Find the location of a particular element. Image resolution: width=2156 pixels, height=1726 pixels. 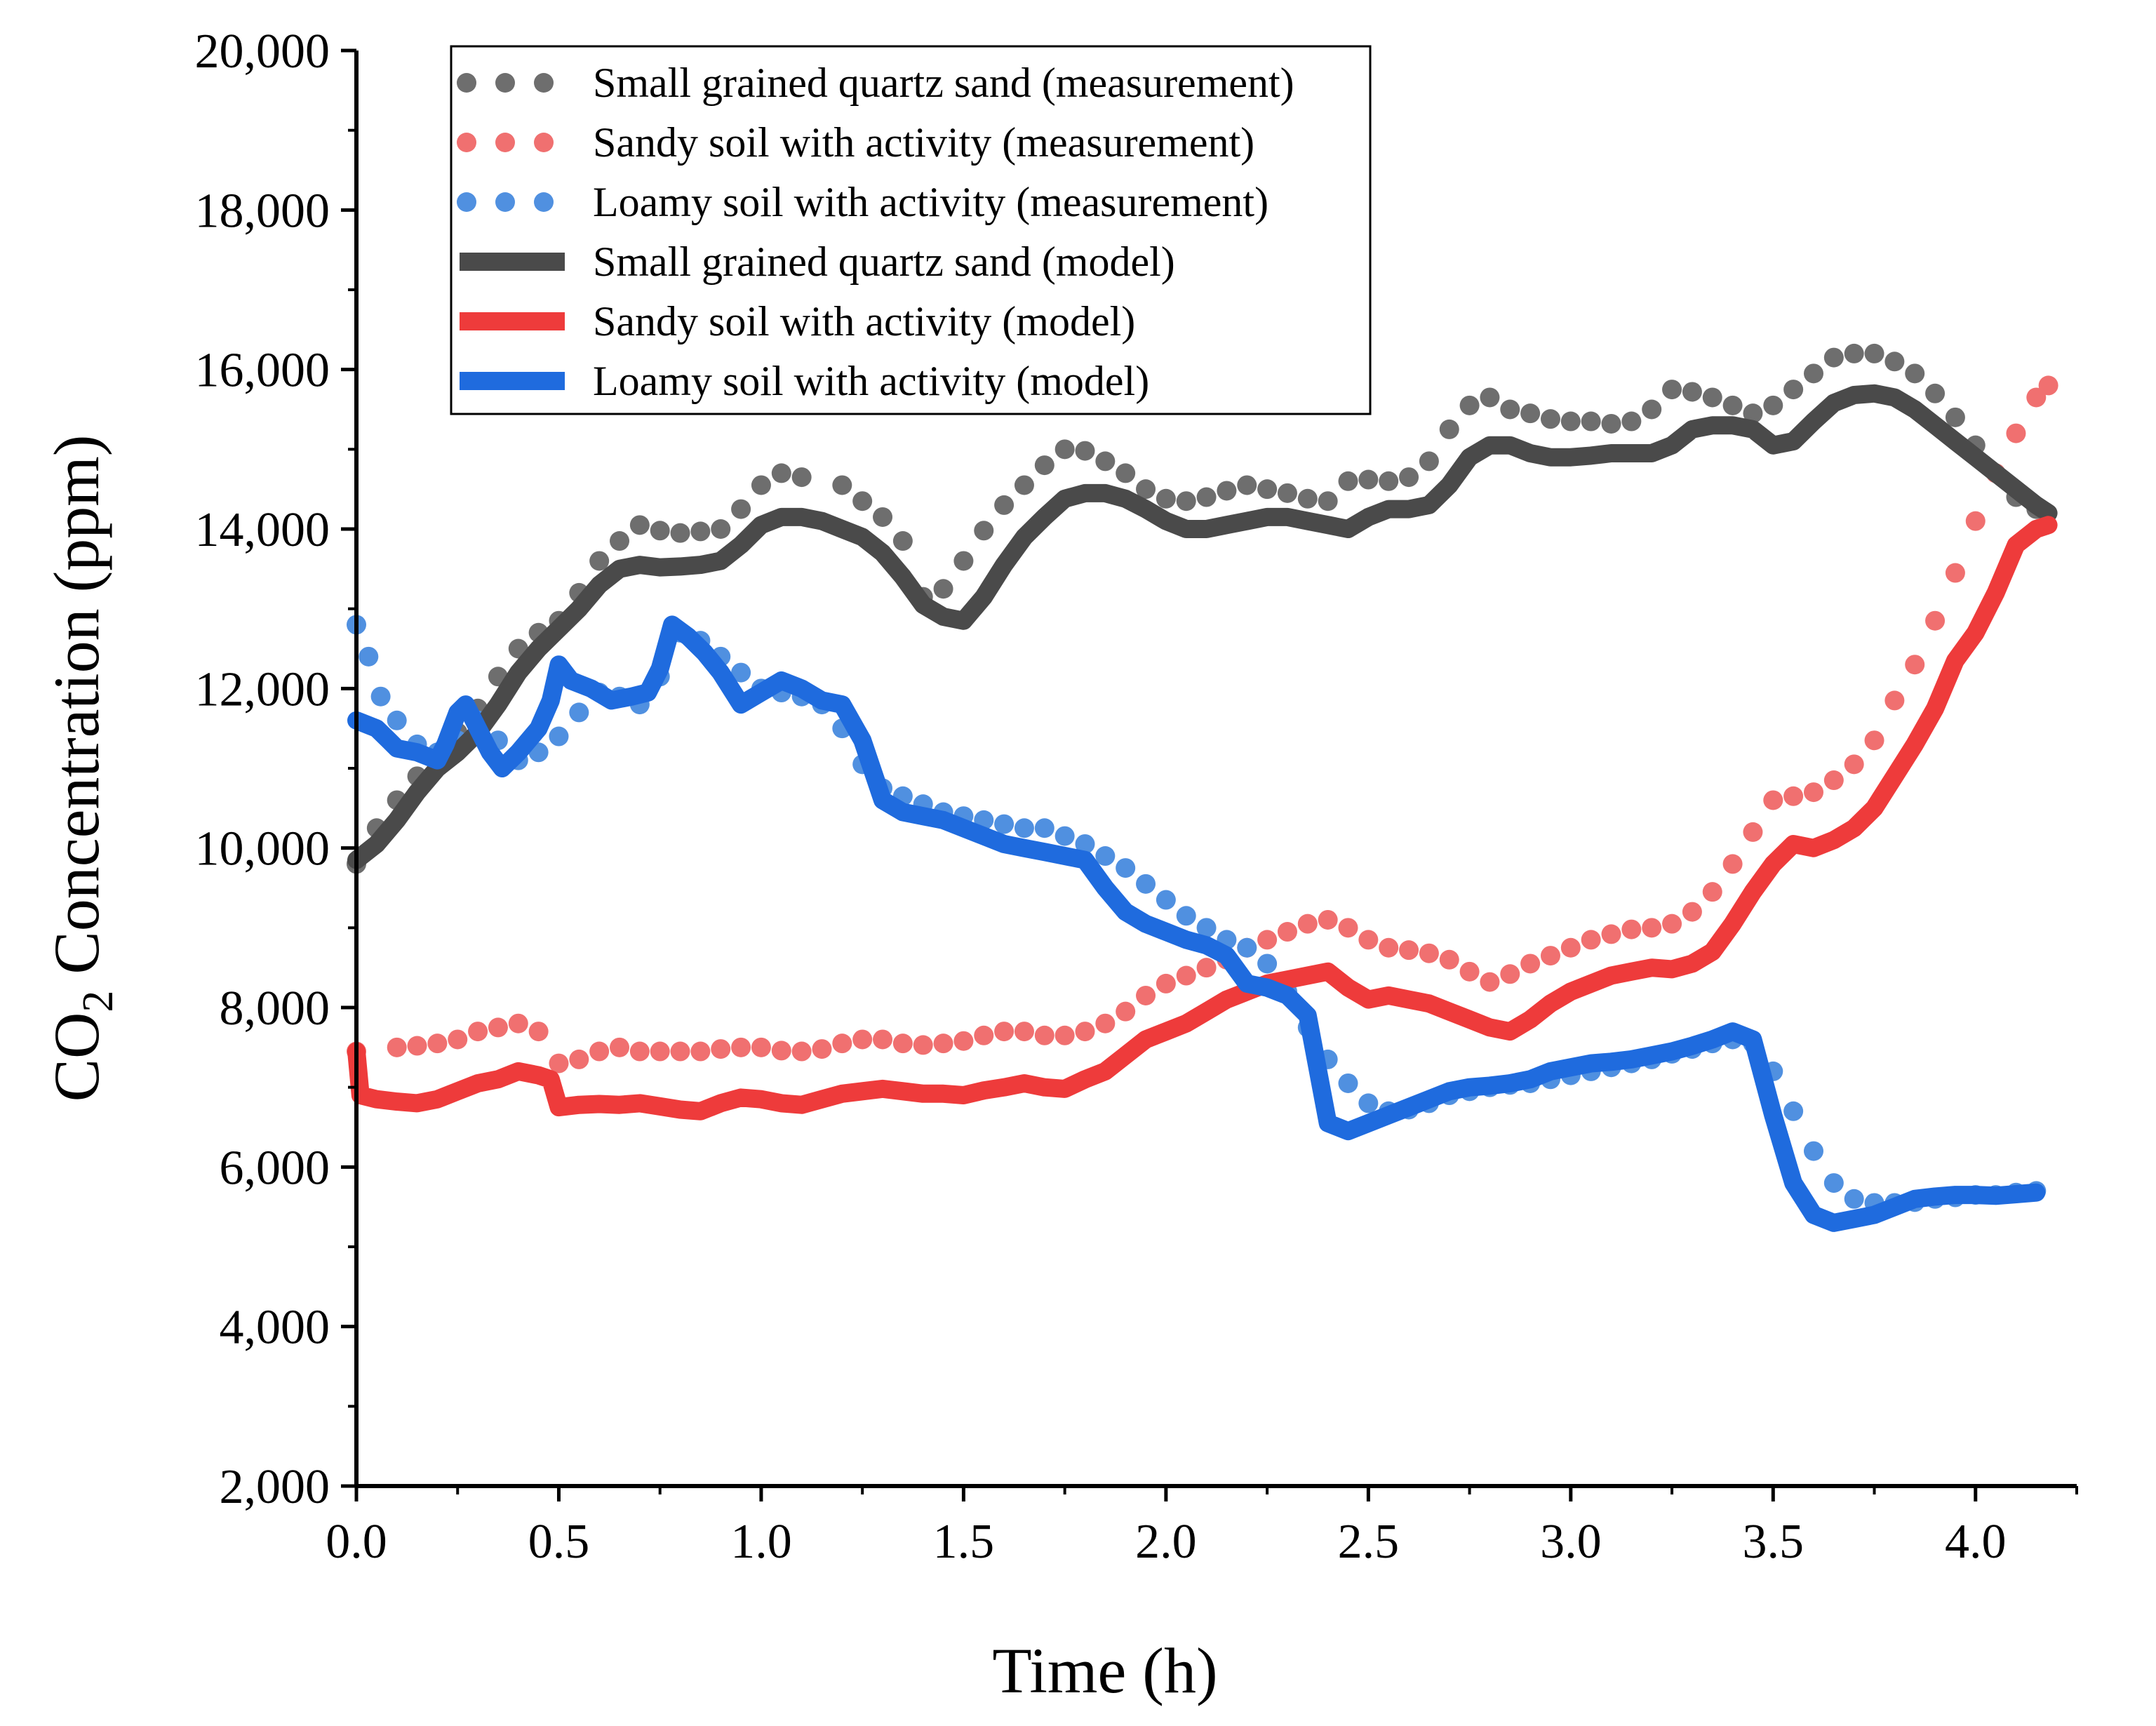

legend-box is located at coordinates (911, 230).